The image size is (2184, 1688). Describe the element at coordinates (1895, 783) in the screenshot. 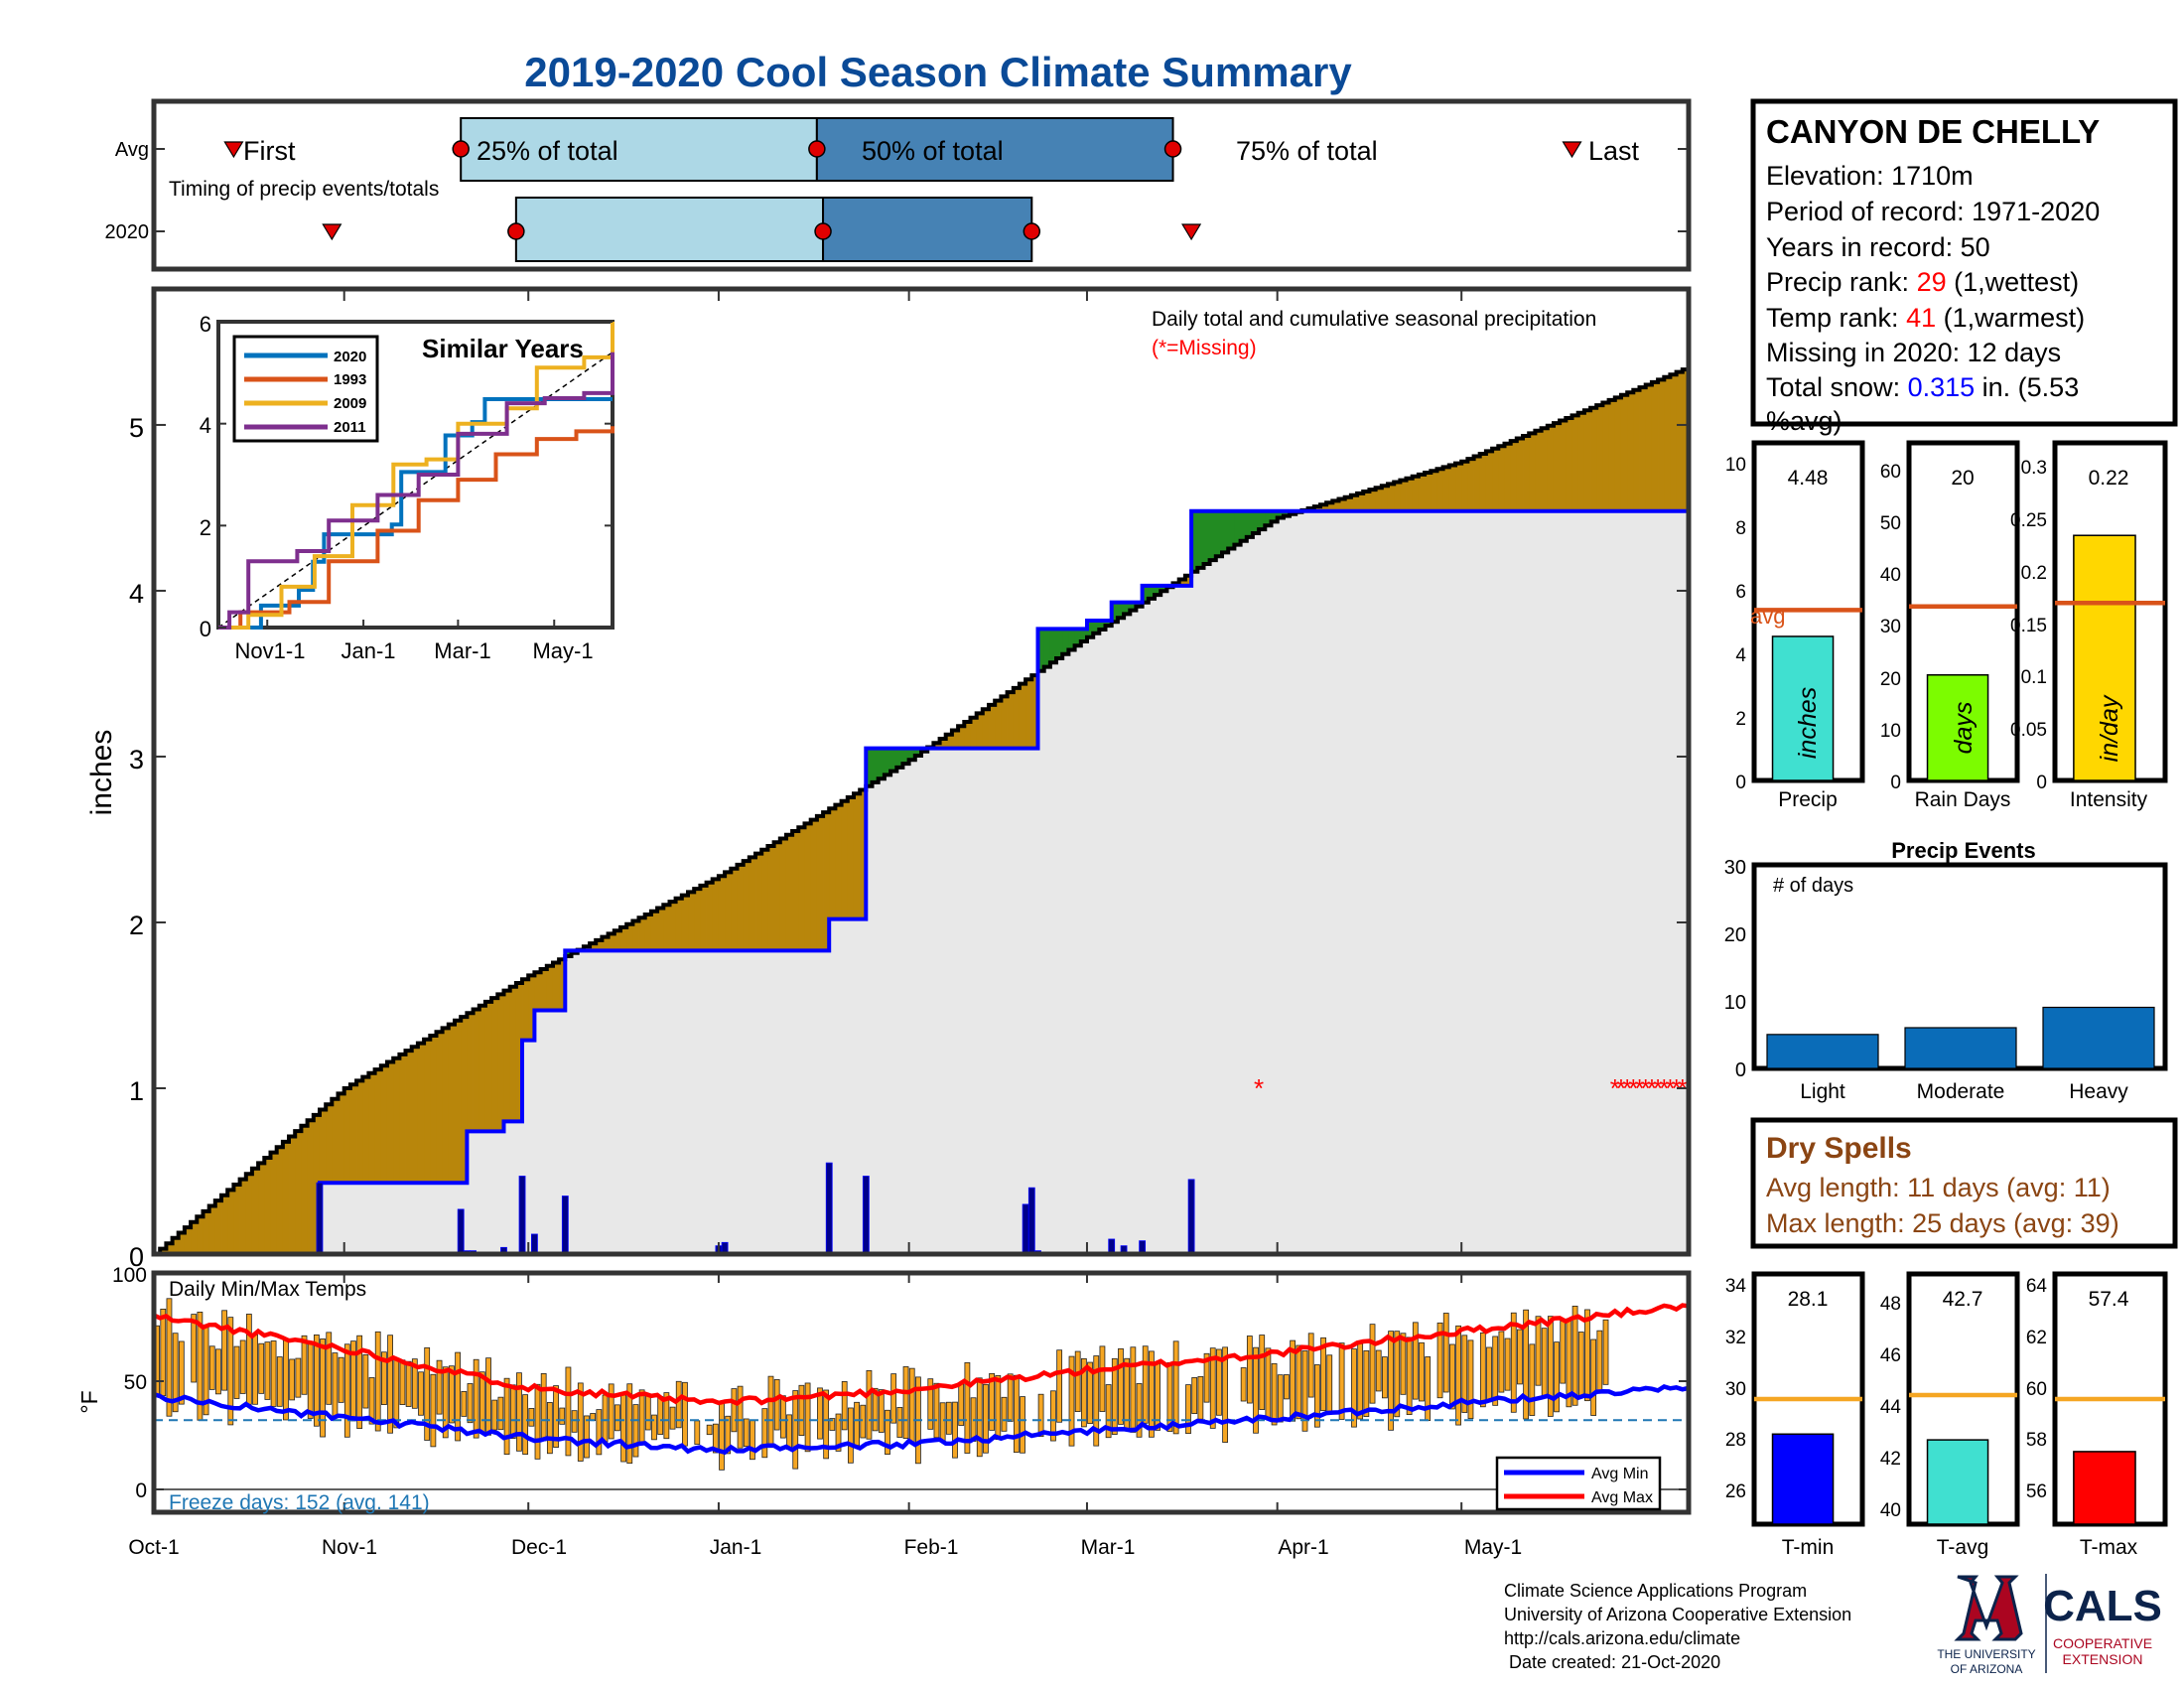

I see `raindays-ytick-label: 0` at that location.